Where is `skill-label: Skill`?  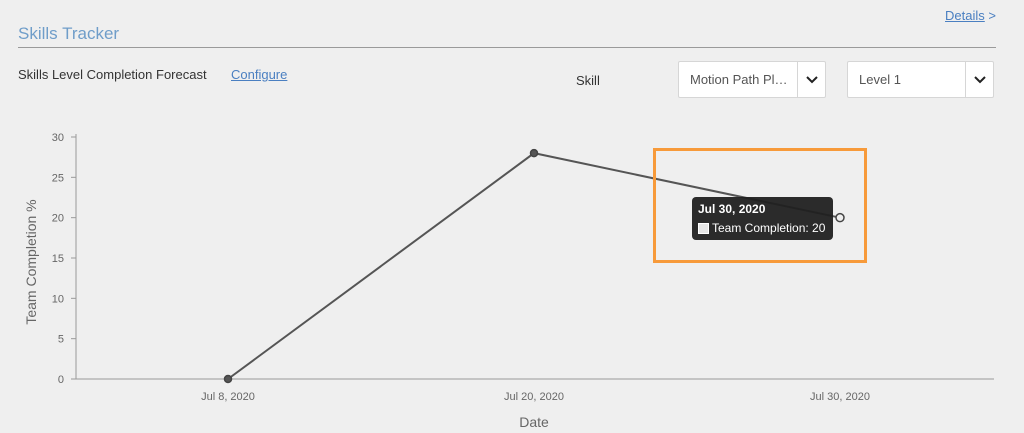
skill-label: Skill is located at coordinates (588, 80).